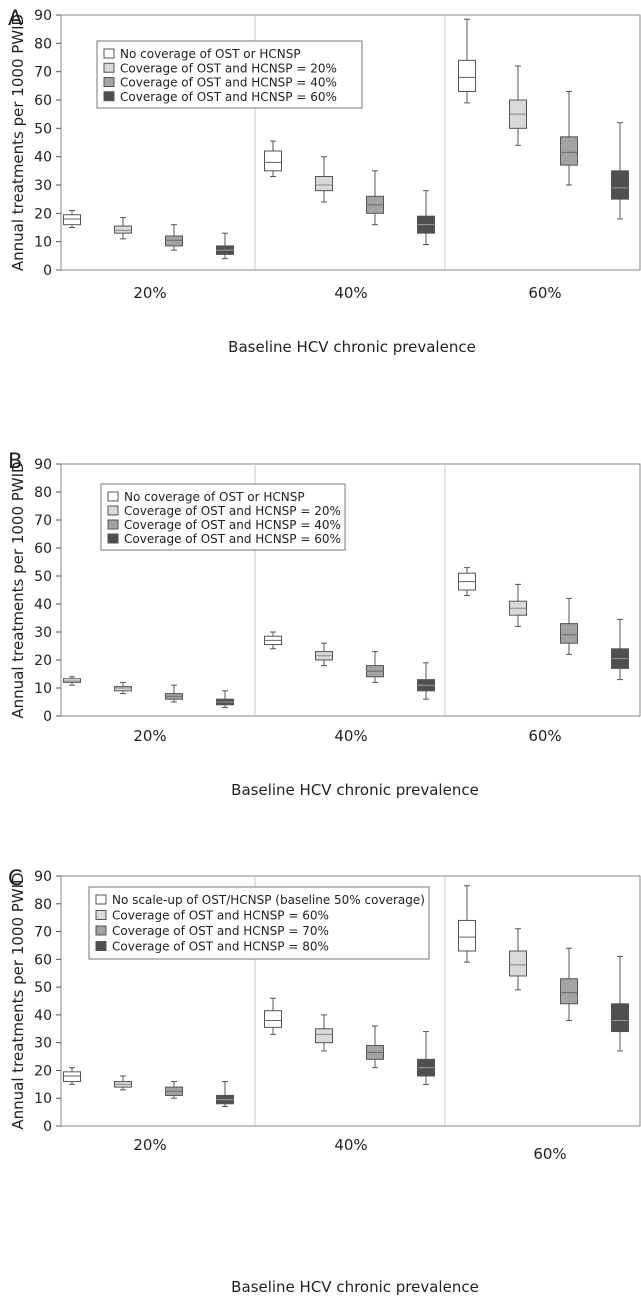 The image size is (641, 1304). What do you see at coordinates (355, 790) in the screenshot?
I see `x-axis-label: Baseline HCV chronic prevalence` at bounding box center [355, 790].